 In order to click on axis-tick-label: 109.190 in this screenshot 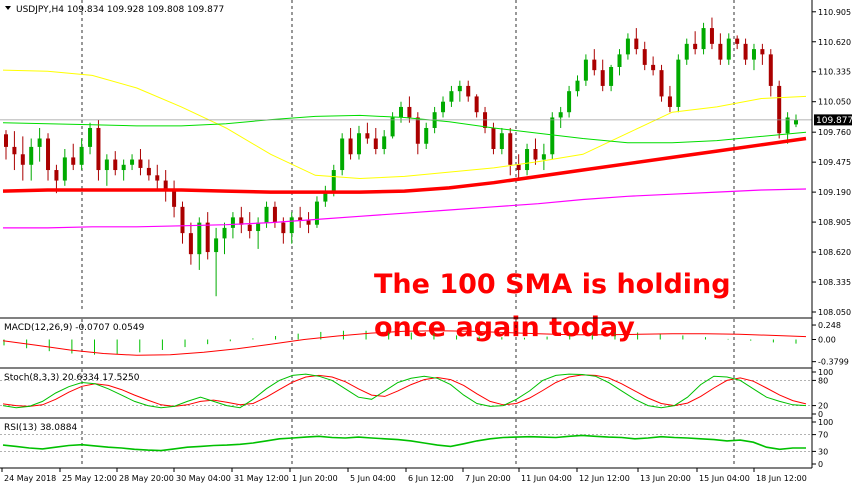, I will do `click(834, 192)`.